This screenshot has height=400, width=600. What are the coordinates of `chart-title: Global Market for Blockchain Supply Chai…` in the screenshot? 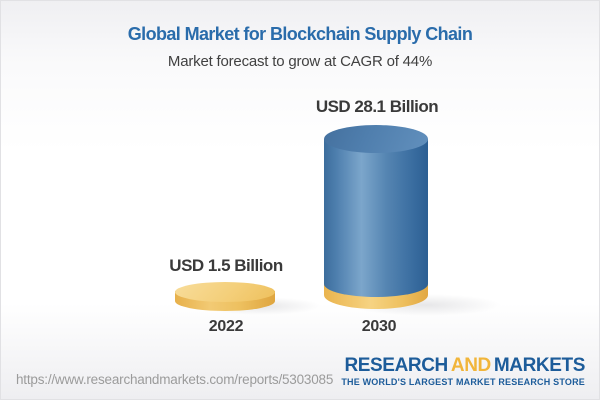 It's located at (300, 34).